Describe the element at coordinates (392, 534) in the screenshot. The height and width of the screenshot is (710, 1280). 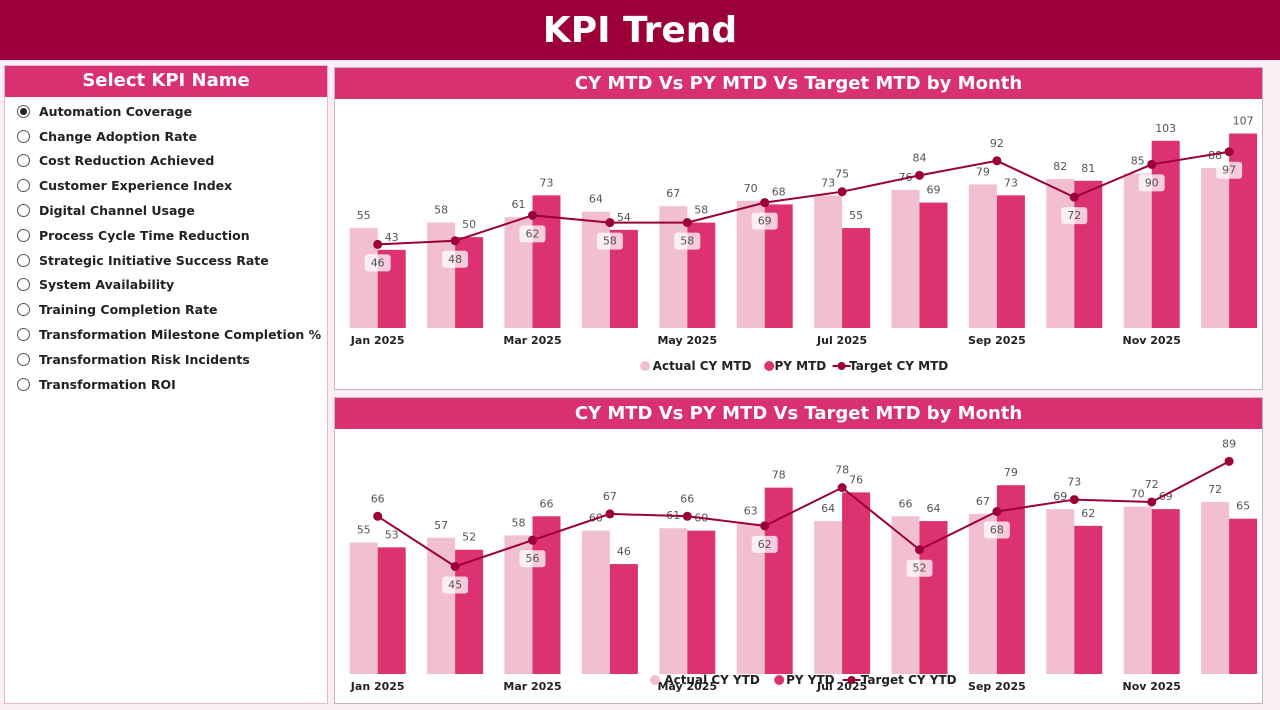
I see `data-label-py: 53` at that location.